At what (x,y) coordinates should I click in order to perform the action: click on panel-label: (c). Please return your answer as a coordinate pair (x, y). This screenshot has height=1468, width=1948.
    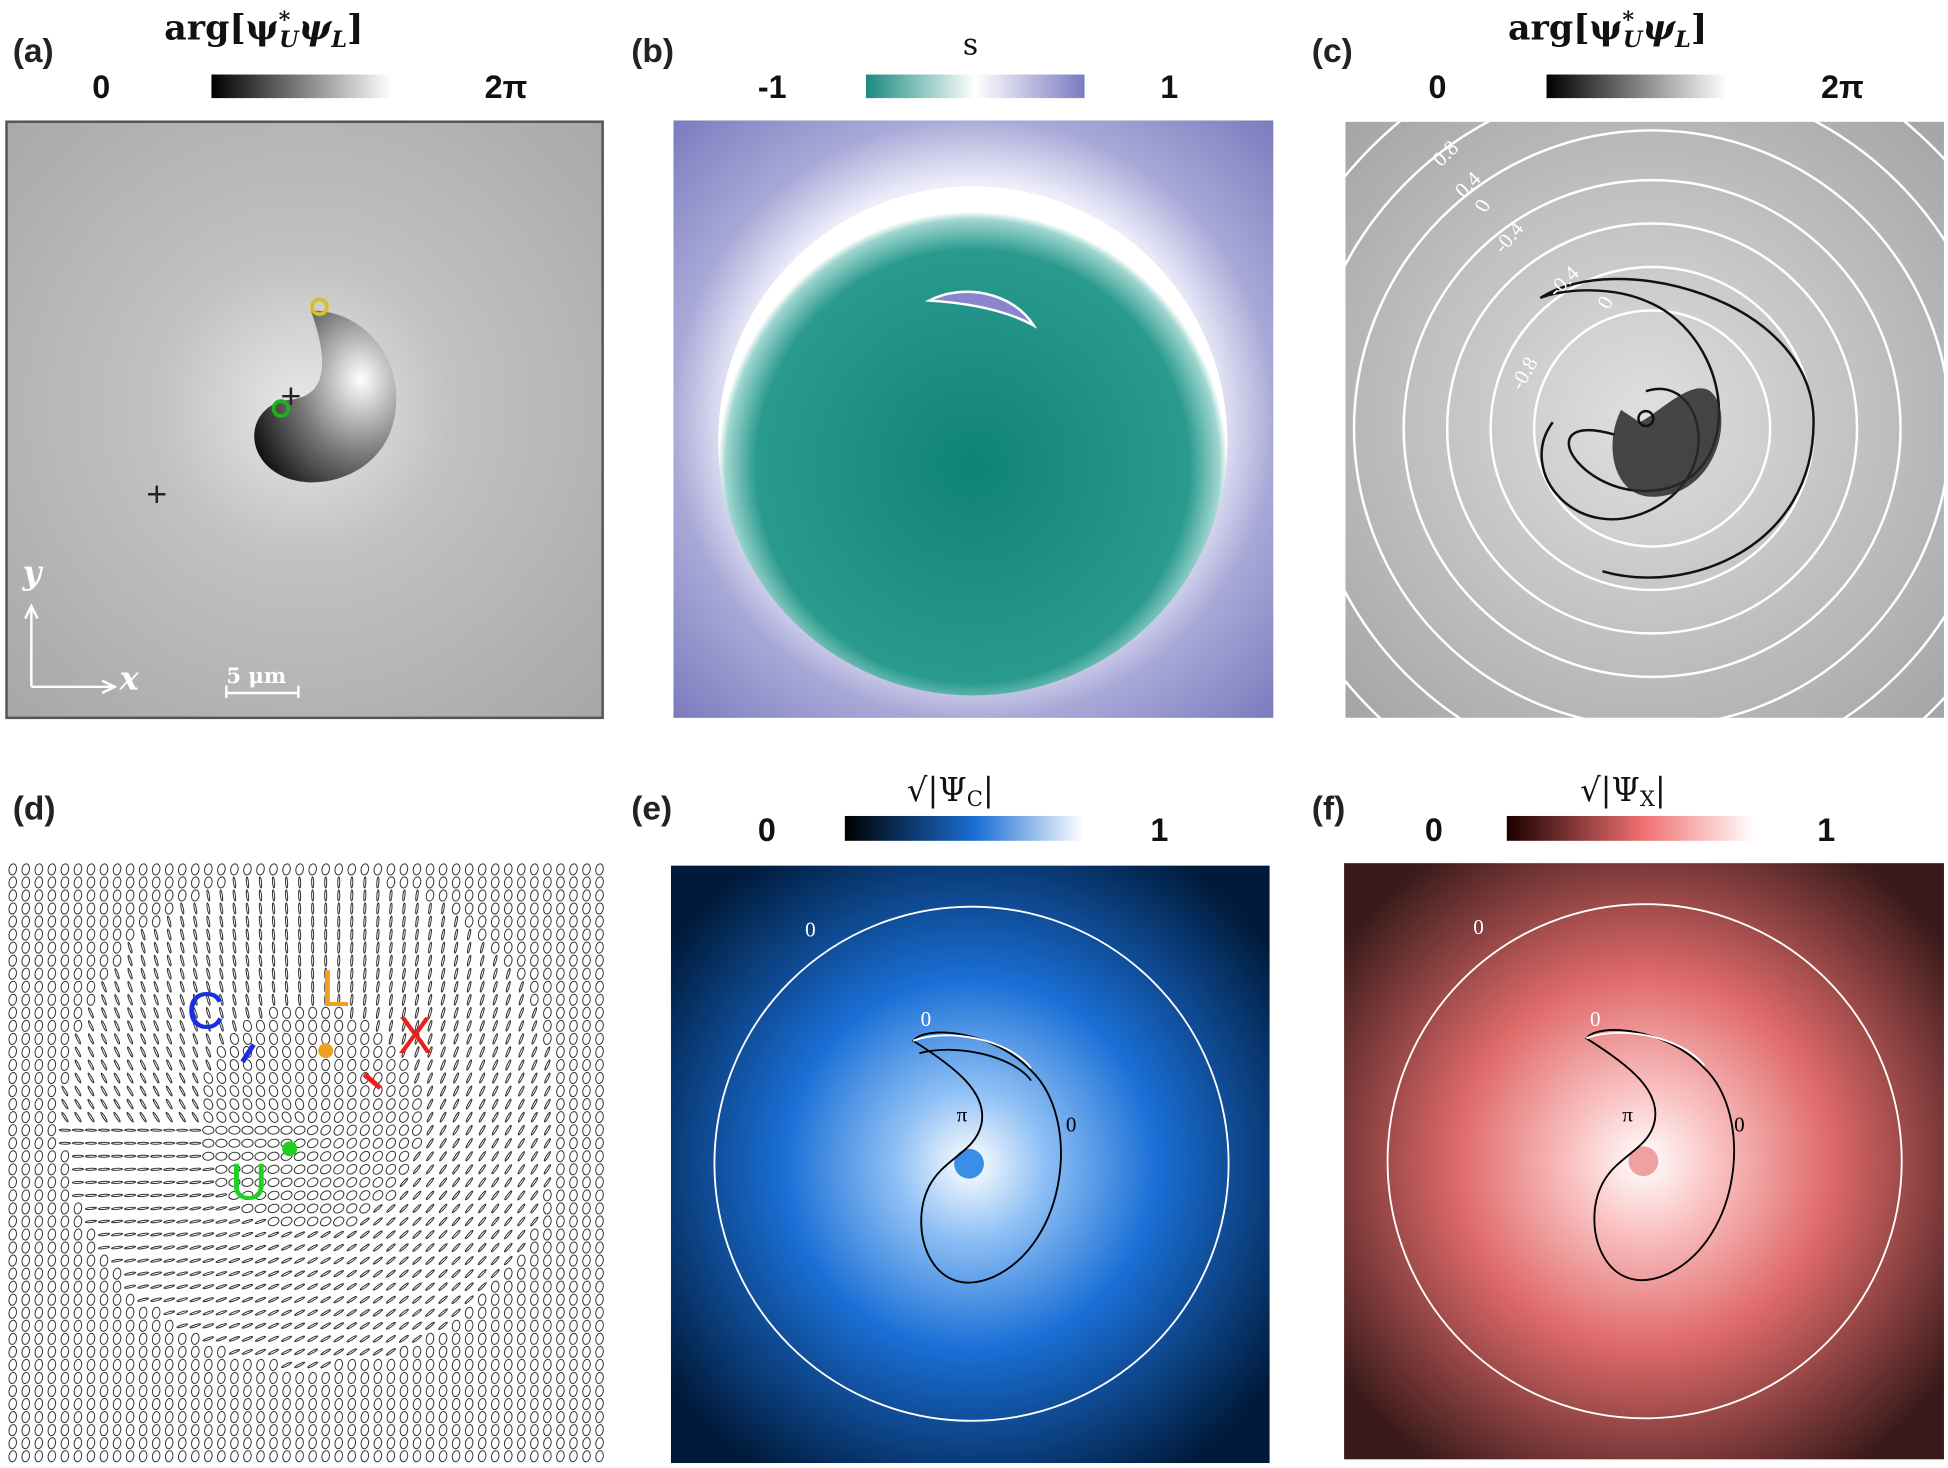
    Looking at the image, I should click on (1332, 51).